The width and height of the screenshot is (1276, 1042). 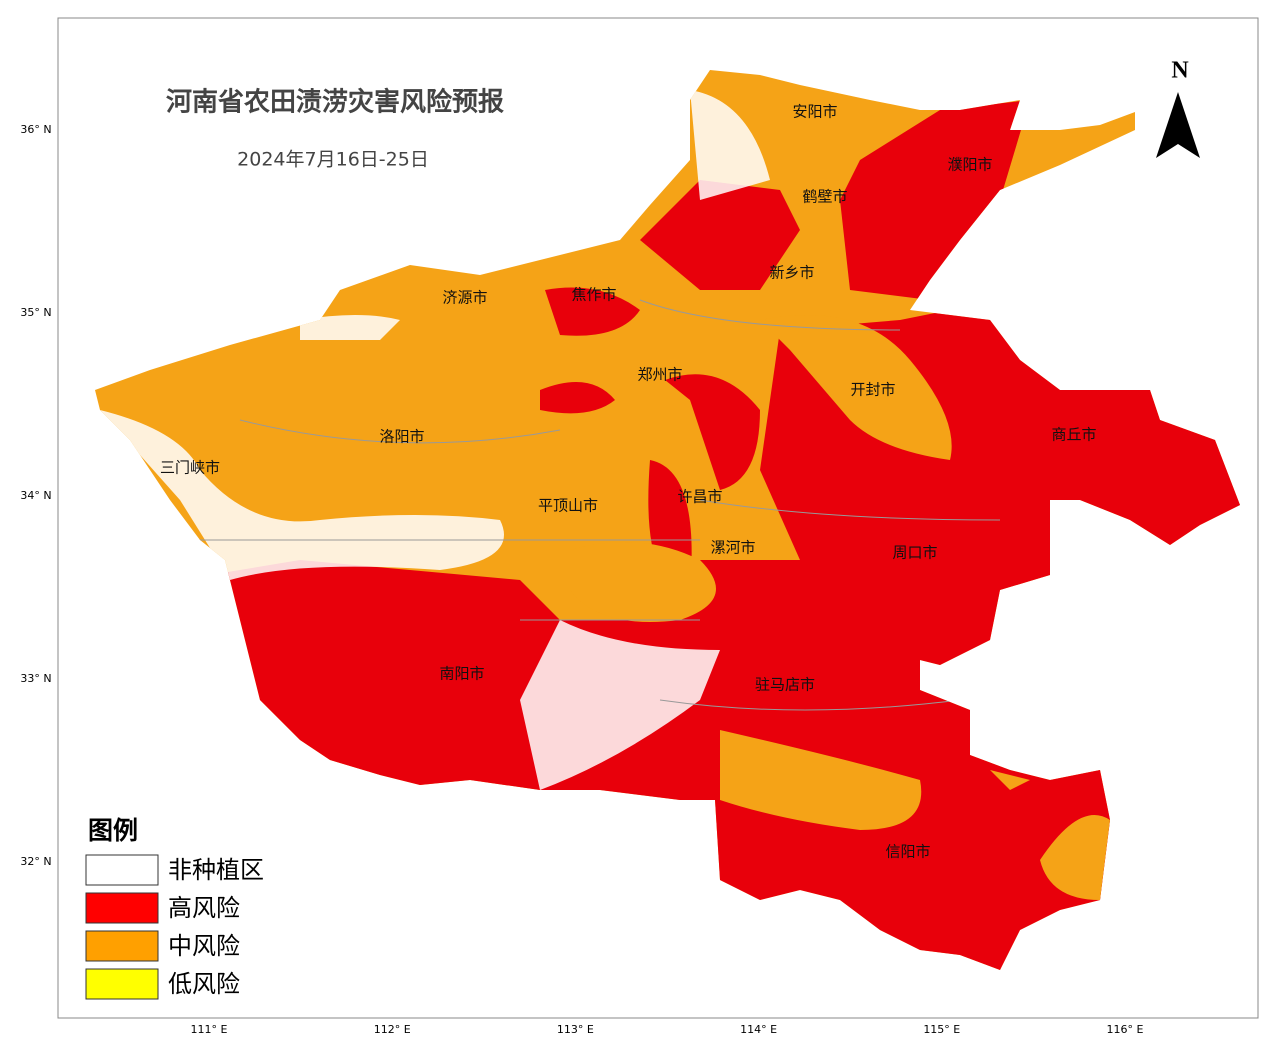 I want to click on city-label: 漯河市, so click(x=732, y=548).